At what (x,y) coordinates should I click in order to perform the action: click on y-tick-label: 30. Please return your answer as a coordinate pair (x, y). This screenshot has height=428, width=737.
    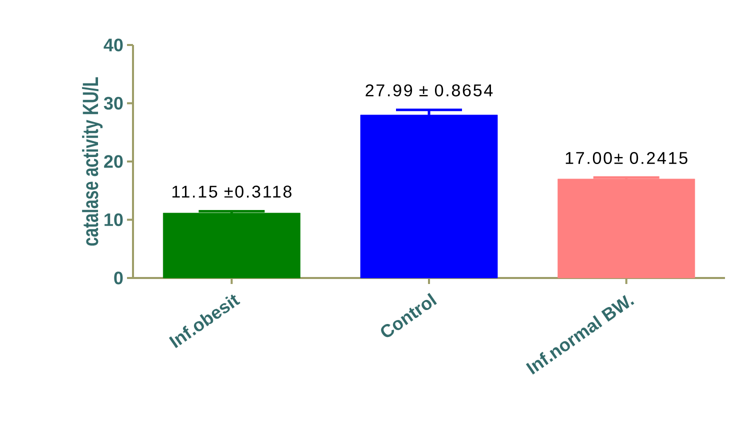
    Looking at the image, I should click on (113, 103).